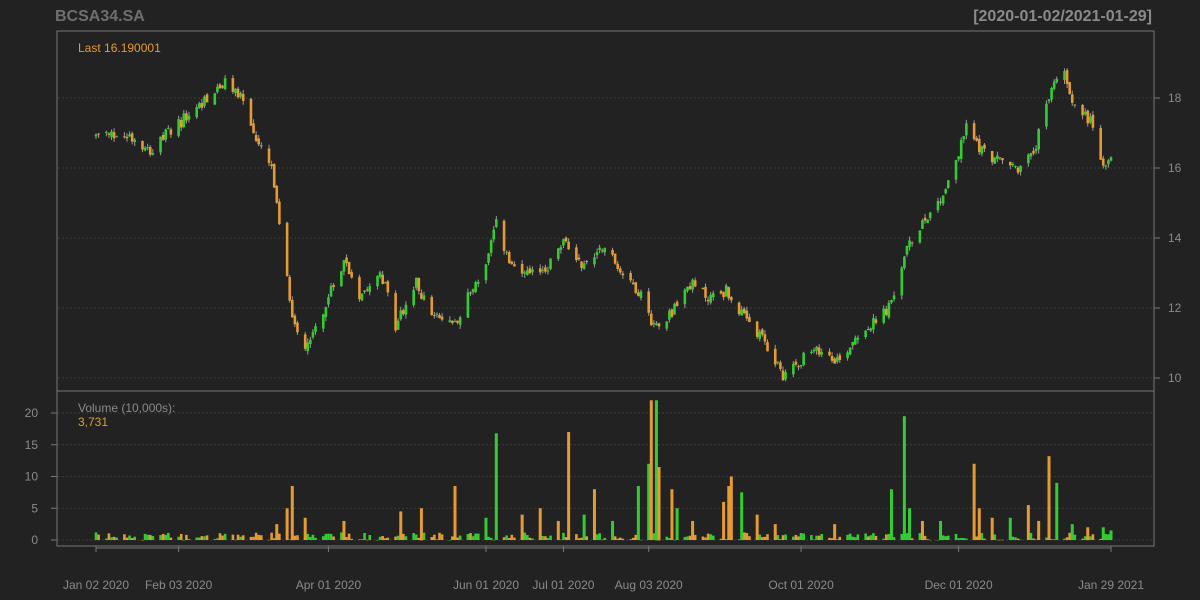 The image size is (1200, 600). Describe the element at coordinates (100, 16) in the screenshot. I see `chart-title-symbol: BCSA34.SA` at that location.